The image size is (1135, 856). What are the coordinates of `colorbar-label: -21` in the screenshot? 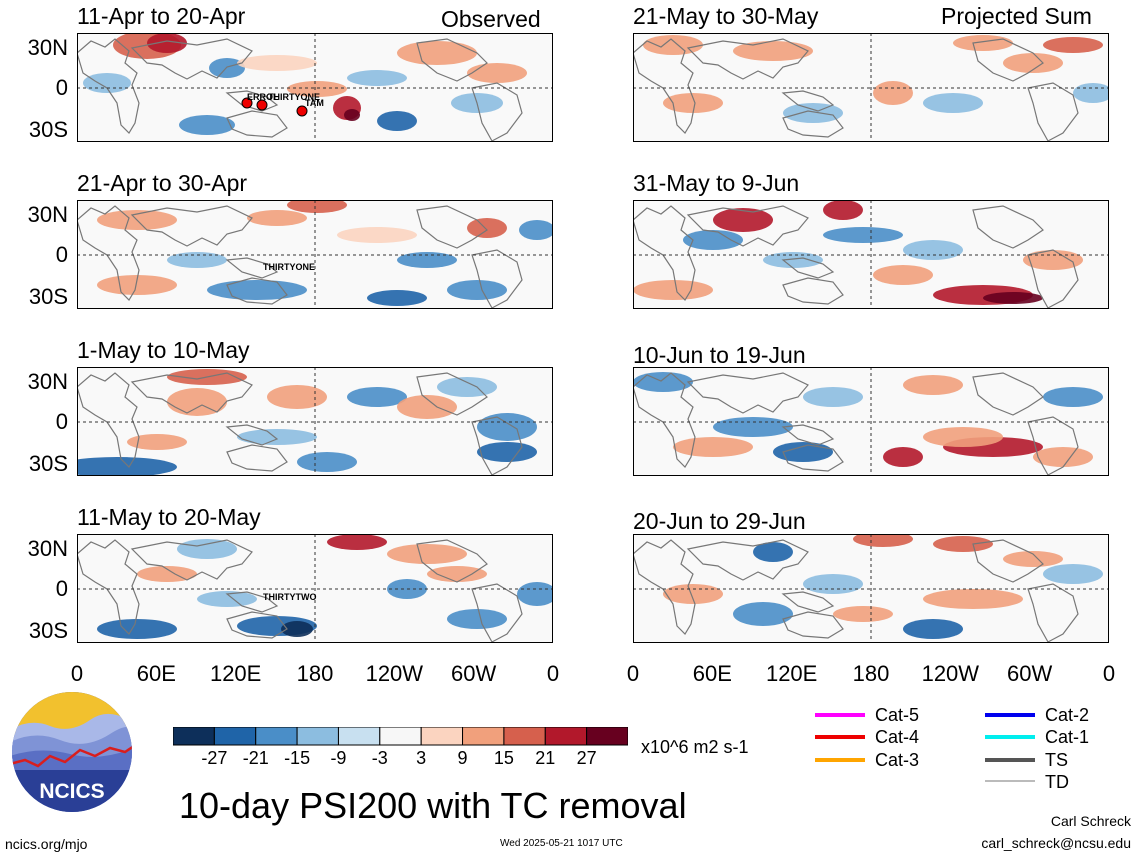 It's located at (255, 758).